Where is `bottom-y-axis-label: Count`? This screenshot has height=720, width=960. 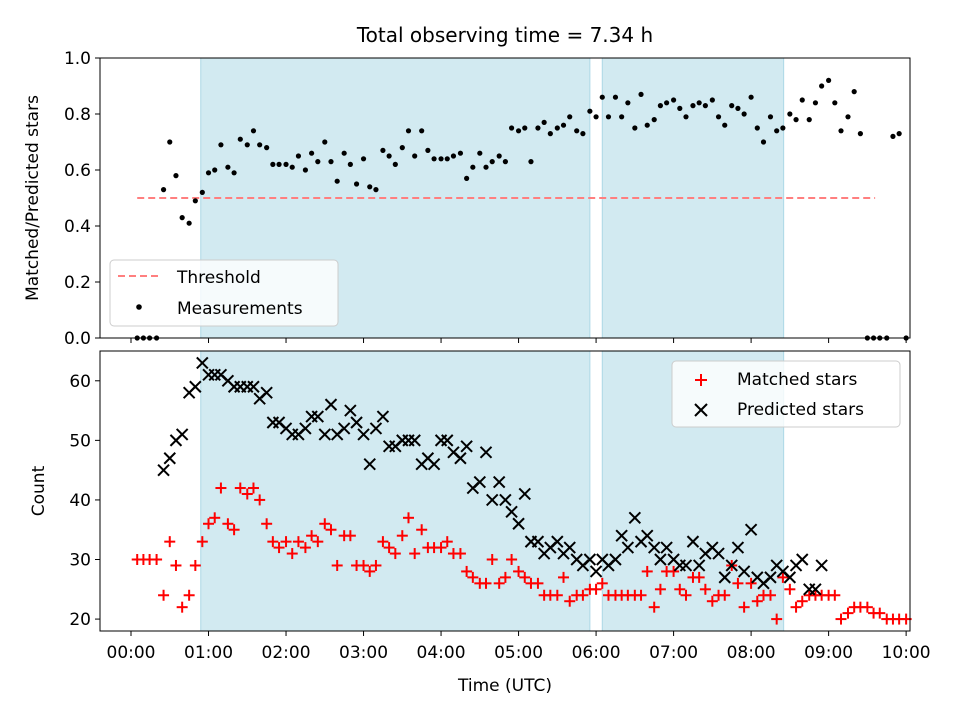 bottom-y-axis-label: Count is located at coordinates (39, 490).